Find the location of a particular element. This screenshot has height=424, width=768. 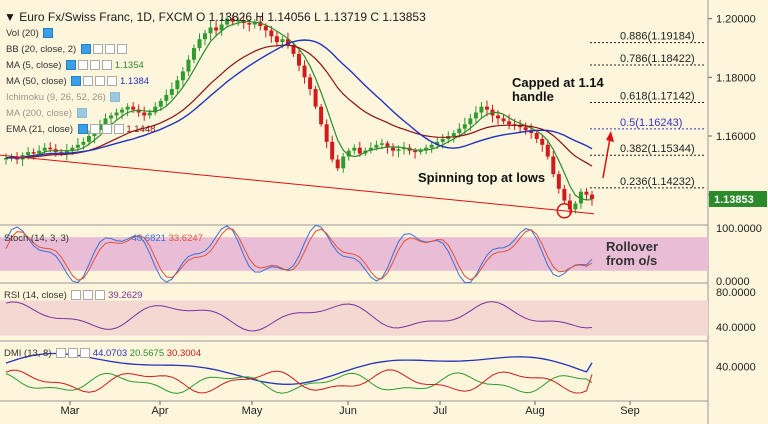

time-tick-label: Jul is located at coordinates (440, 411).